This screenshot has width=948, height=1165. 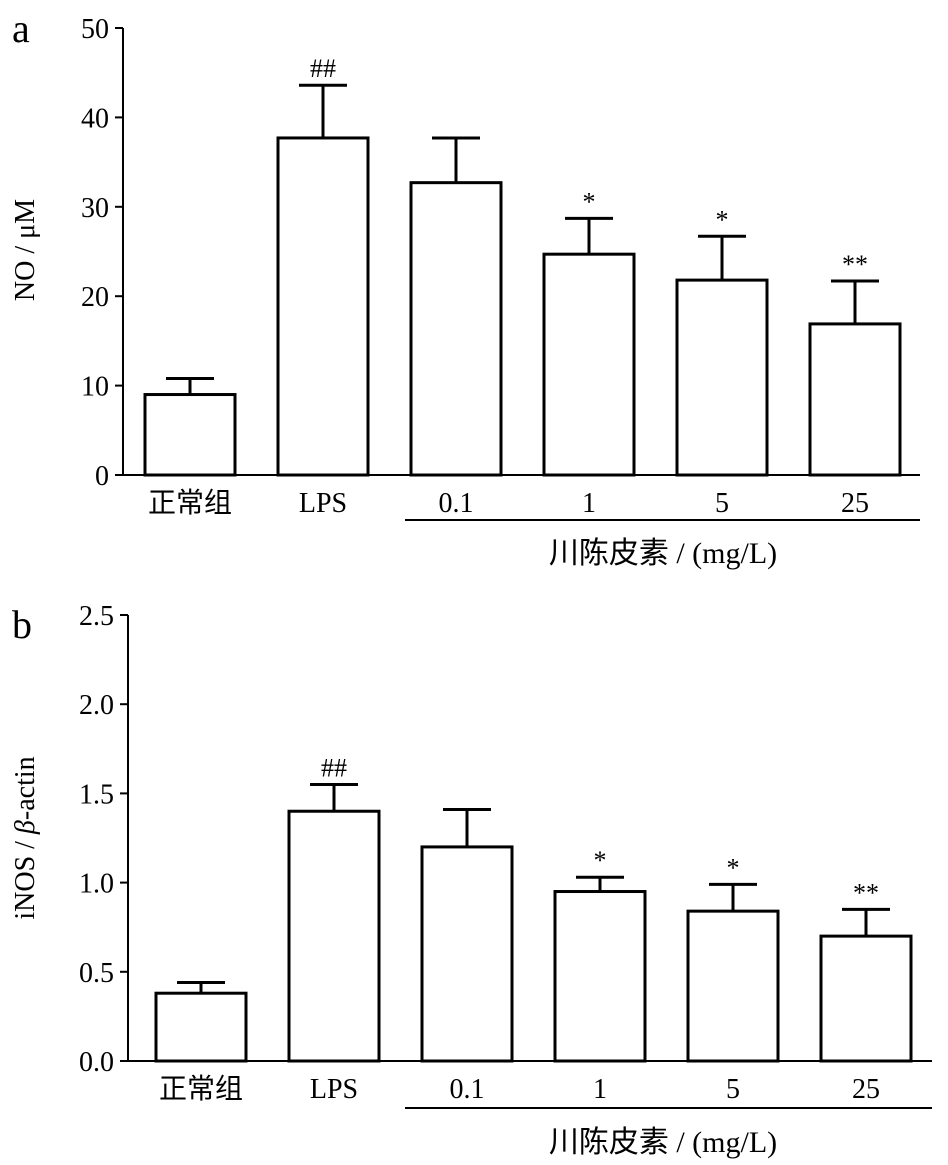 I want to click on panel-b-y-axis-label: iNOS / β-actin, so click(x=25, y=837).